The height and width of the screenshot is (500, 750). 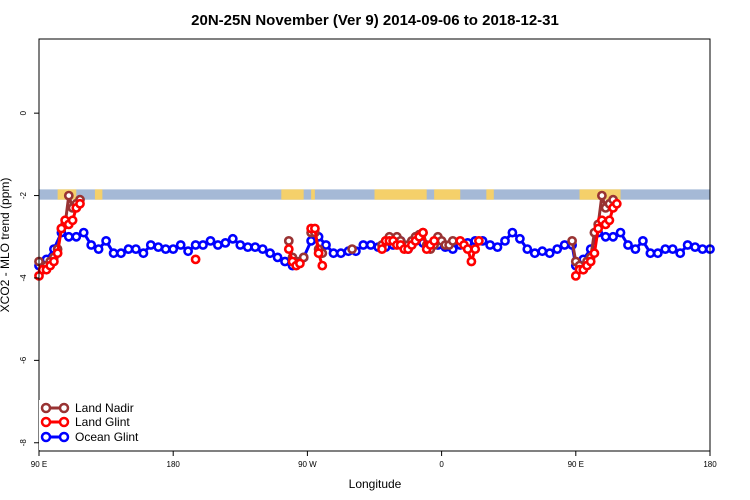 What do you see at coordinates (374, 249) in the screenshot?
I see `series-ocean-glint` at bounding box center [374, 249].